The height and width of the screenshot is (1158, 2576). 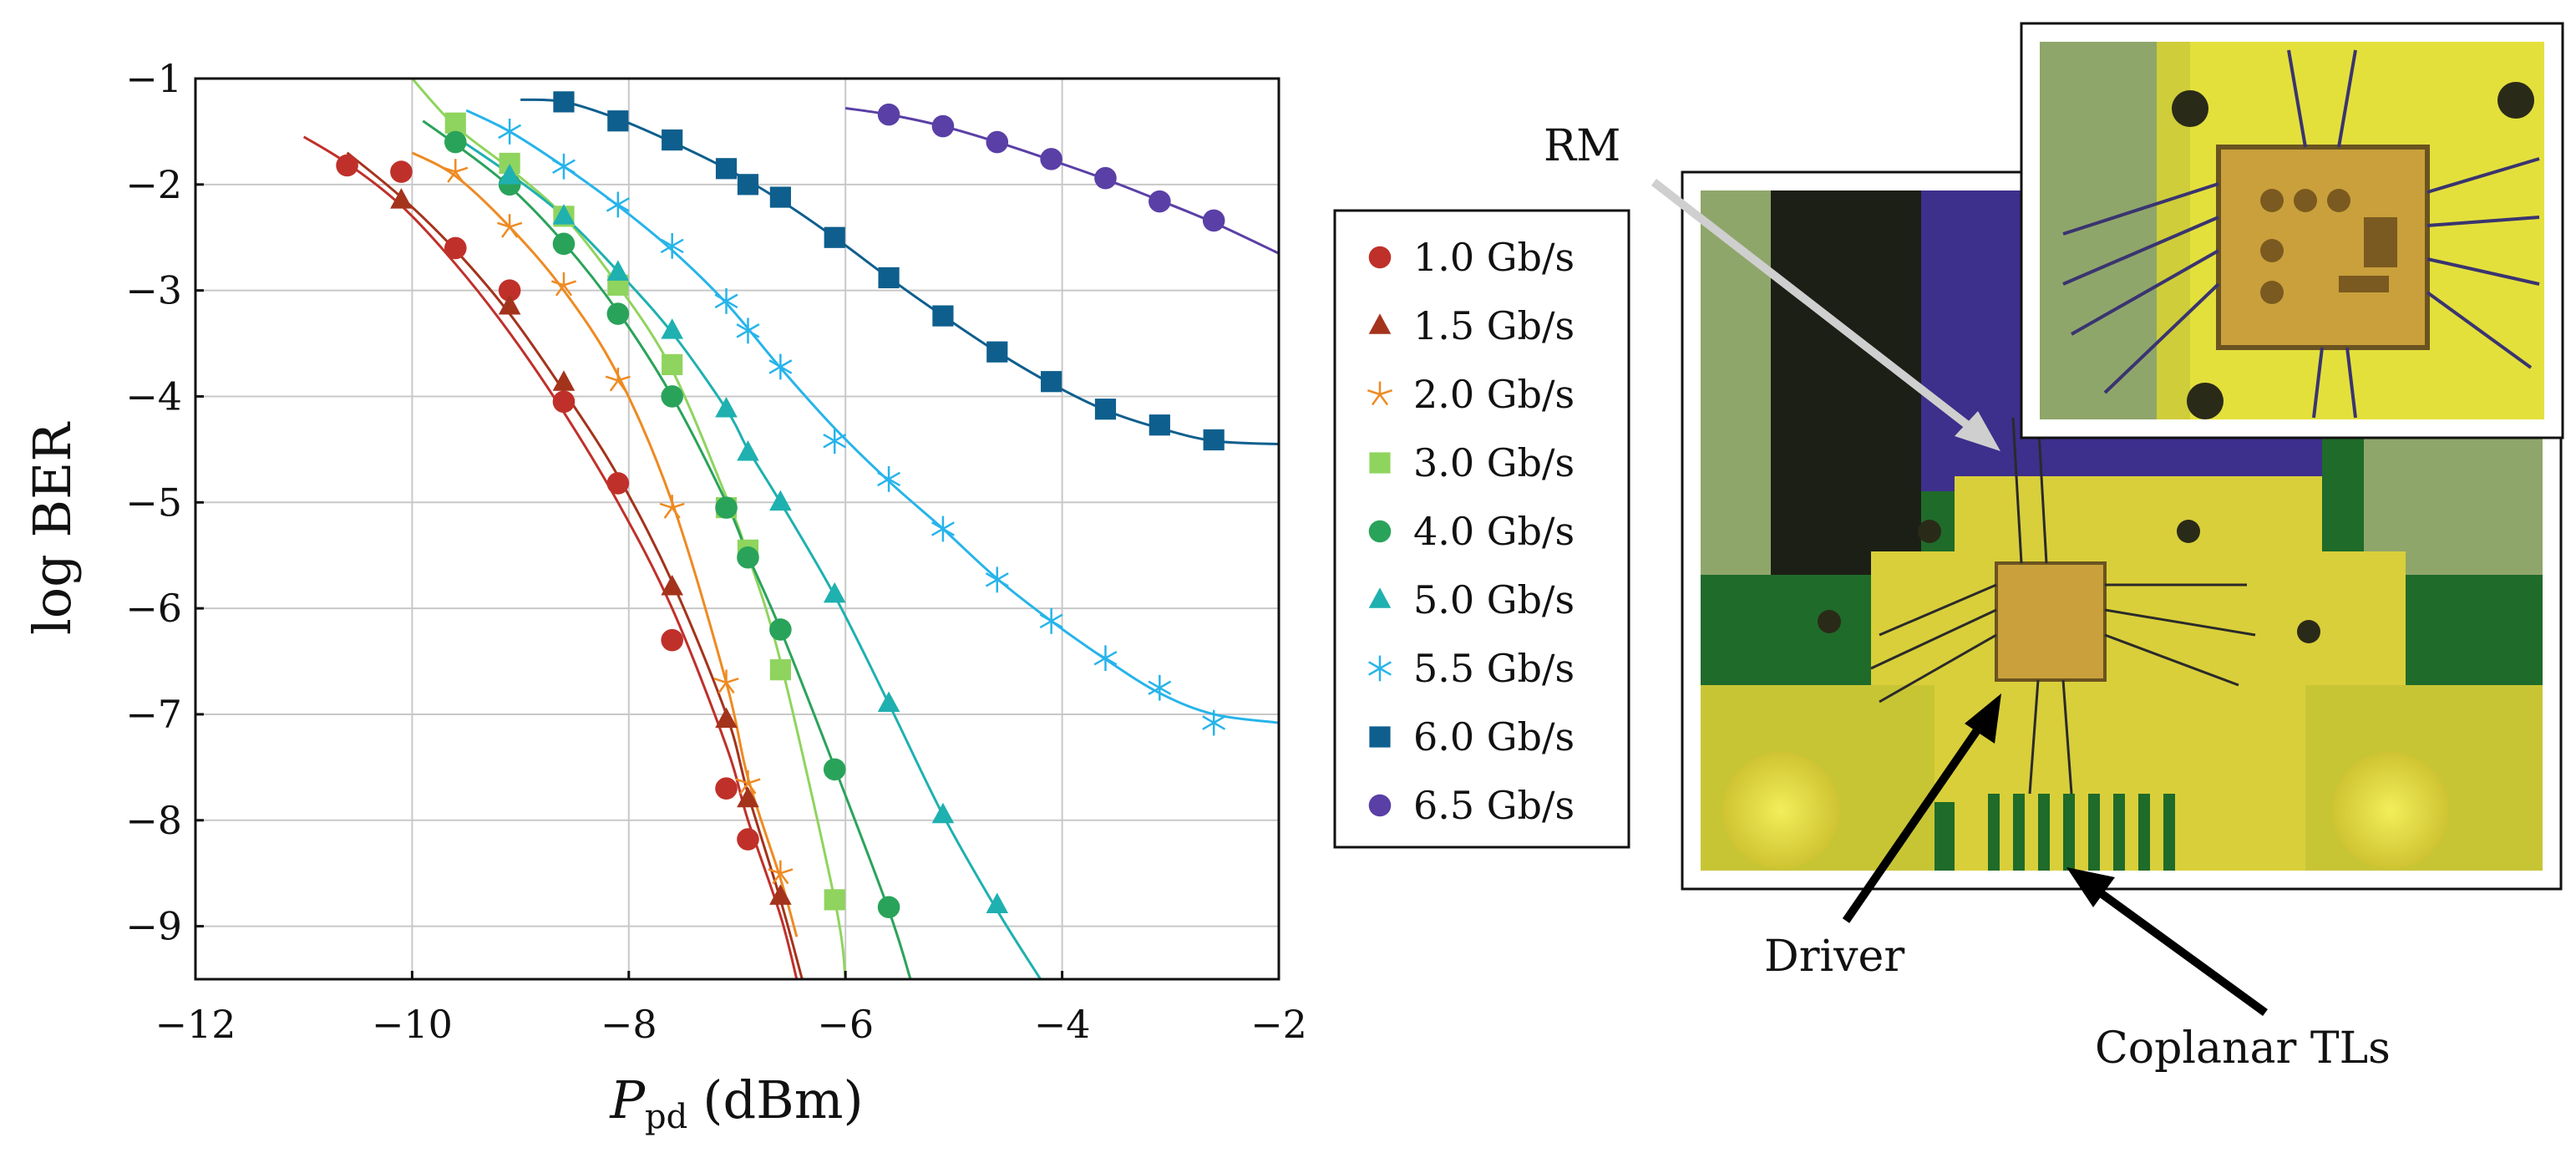 I want to click on y-tick-label: −7, so click(x=153, y=714).